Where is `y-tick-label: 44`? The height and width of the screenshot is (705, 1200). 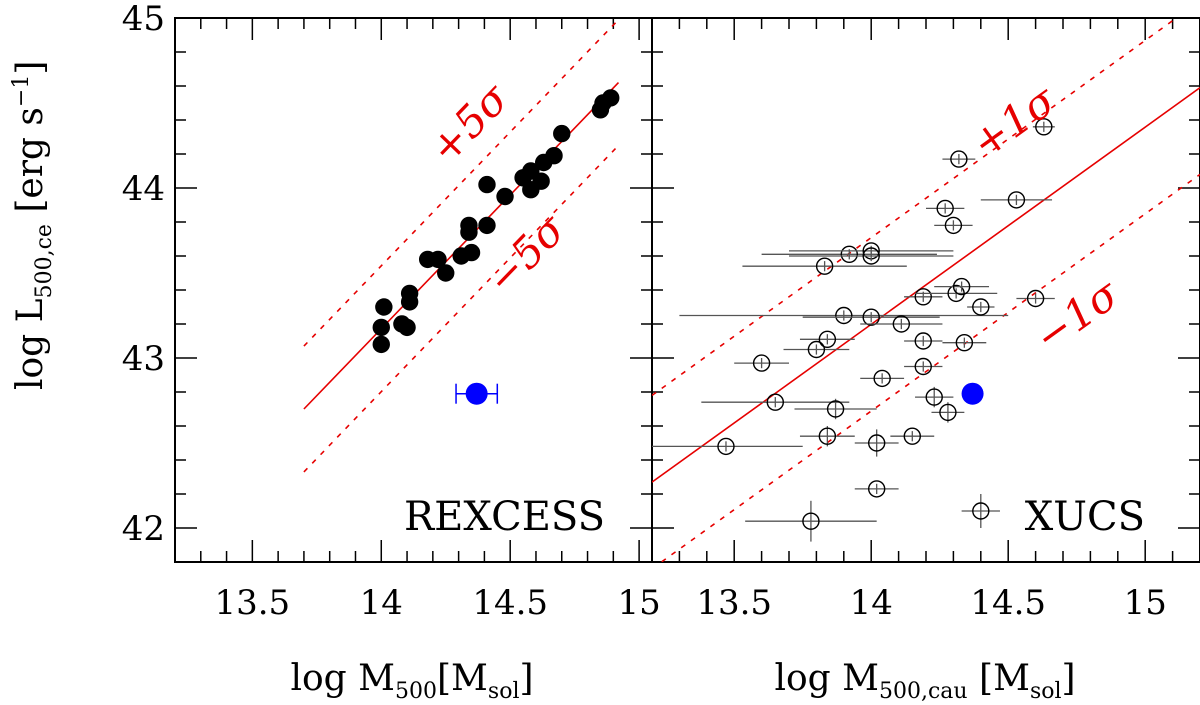 y-tick-label: 44 is located at coordinates (143, 189).